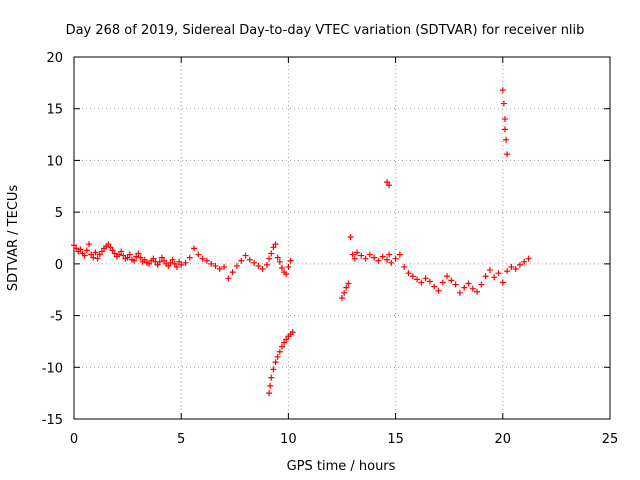 The image size is (640, 480). What do you see at coordinates (59, 265) in the screenshot?
I see `y-tick-label: 0` at bounding box center [59, 265].